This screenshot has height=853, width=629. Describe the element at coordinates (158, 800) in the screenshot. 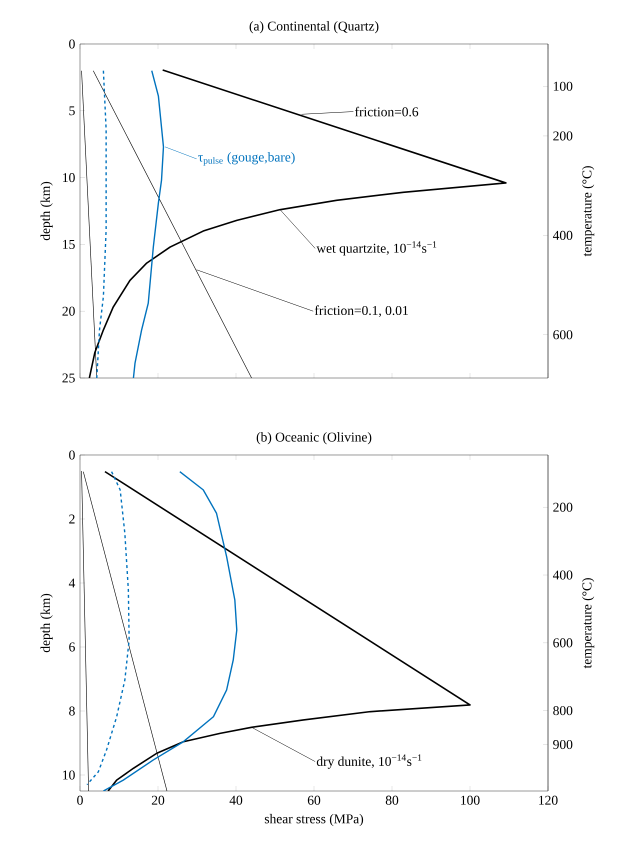

I see `x-tick-label: 20` at that location.